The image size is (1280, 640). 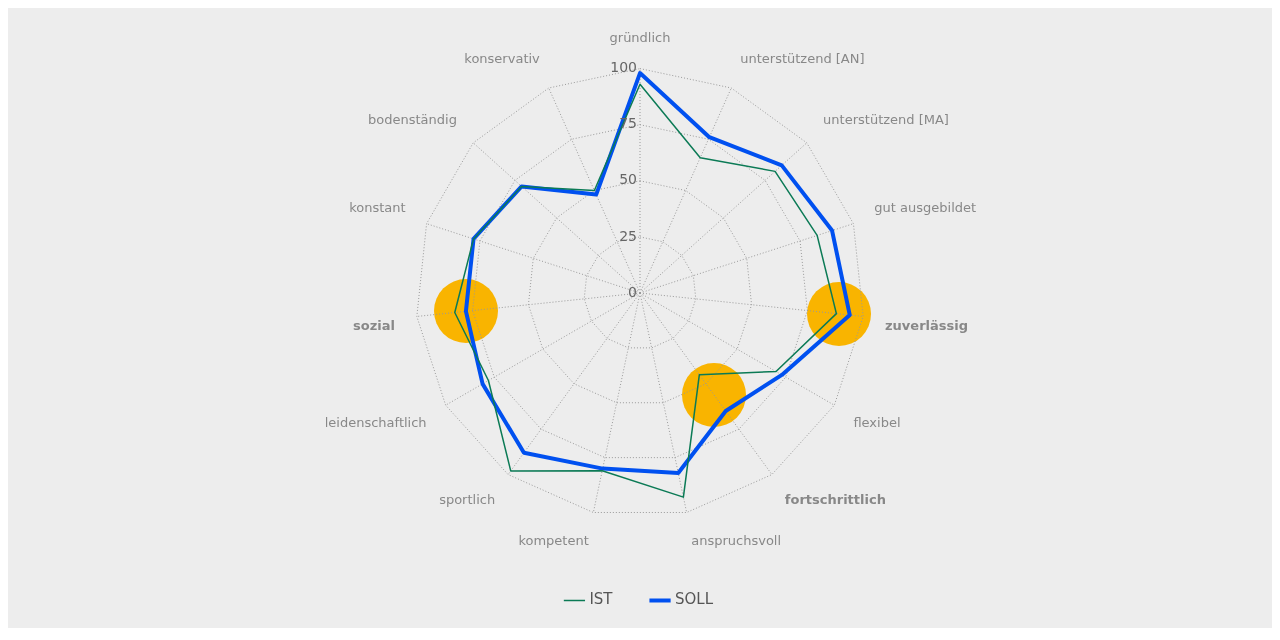 I want to click on spoke-label: leidenschaftlich, so click(x=375, y=423).